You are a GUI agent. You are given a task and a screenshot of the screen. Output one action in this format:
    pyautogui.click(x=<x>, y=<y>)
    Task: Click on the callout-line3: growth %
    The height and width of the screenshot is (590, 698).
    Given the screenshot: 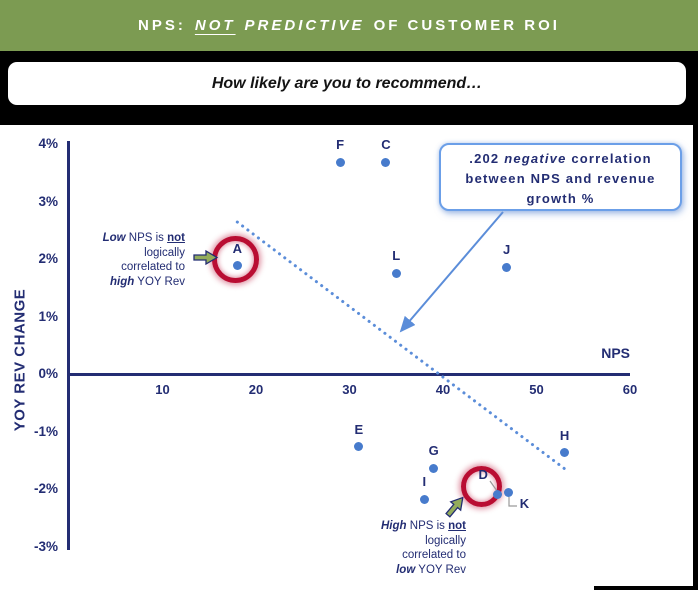 What is the action you would take?
    pyautogui.click(x=560, y=198)
    